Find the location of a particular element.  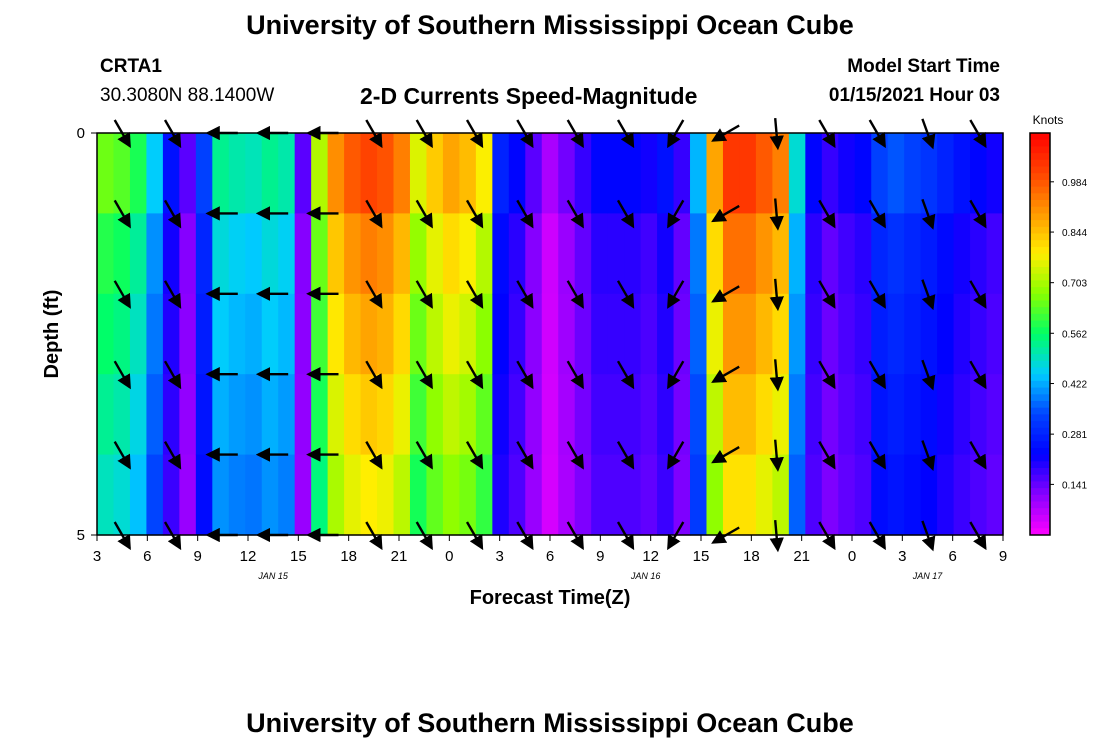

date-label: JAN 15 is located at coordinates (273, 576).